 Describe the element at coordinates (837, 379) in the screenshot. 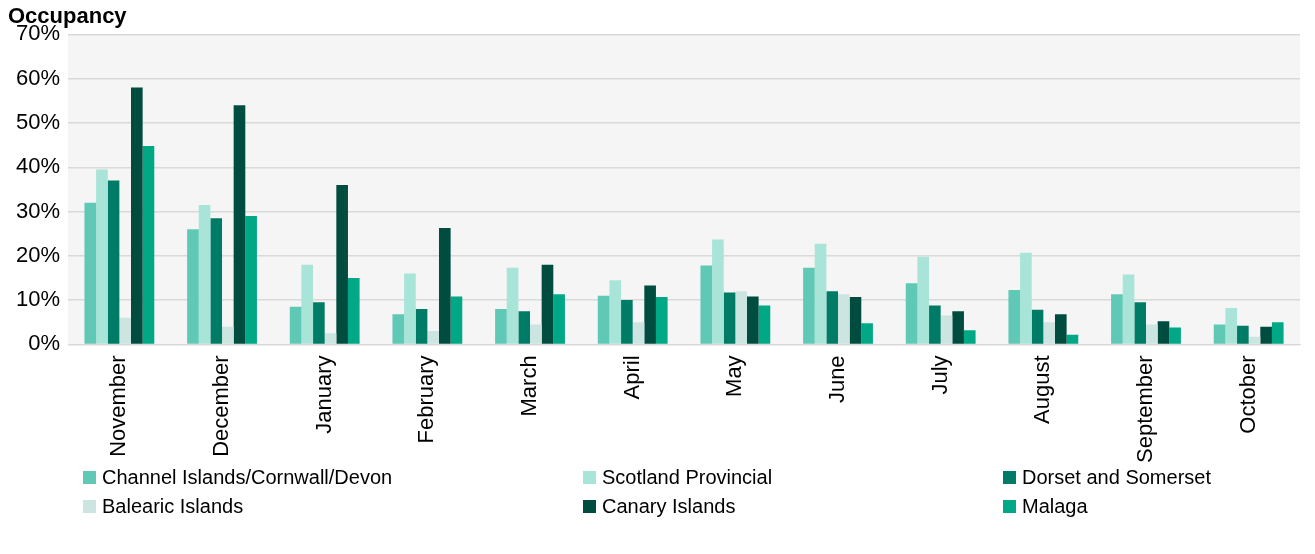

I see `x-tick-label: June` at that location.